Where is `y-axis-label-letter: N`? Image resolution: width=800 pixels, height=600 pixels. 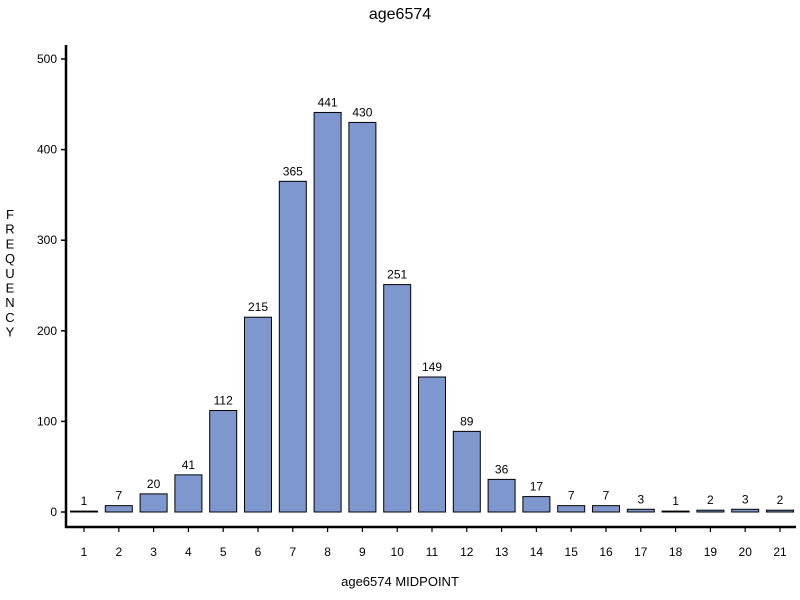 y-axis-label-letter: N is located at coordinates (9, 302).